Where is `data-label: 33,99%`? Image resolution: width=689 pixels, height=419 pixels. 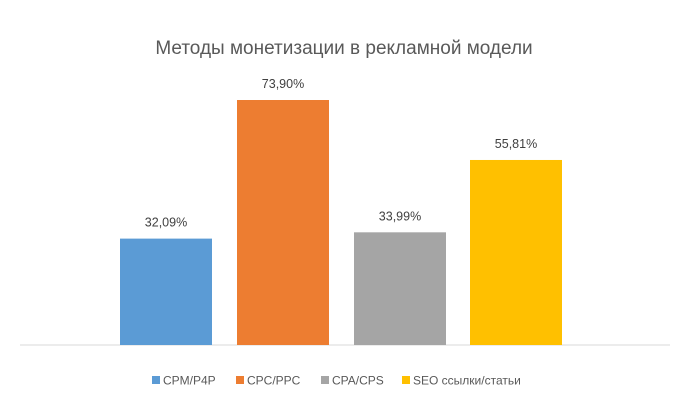
data-label: 33,99% is located at coordinates (400, 216).